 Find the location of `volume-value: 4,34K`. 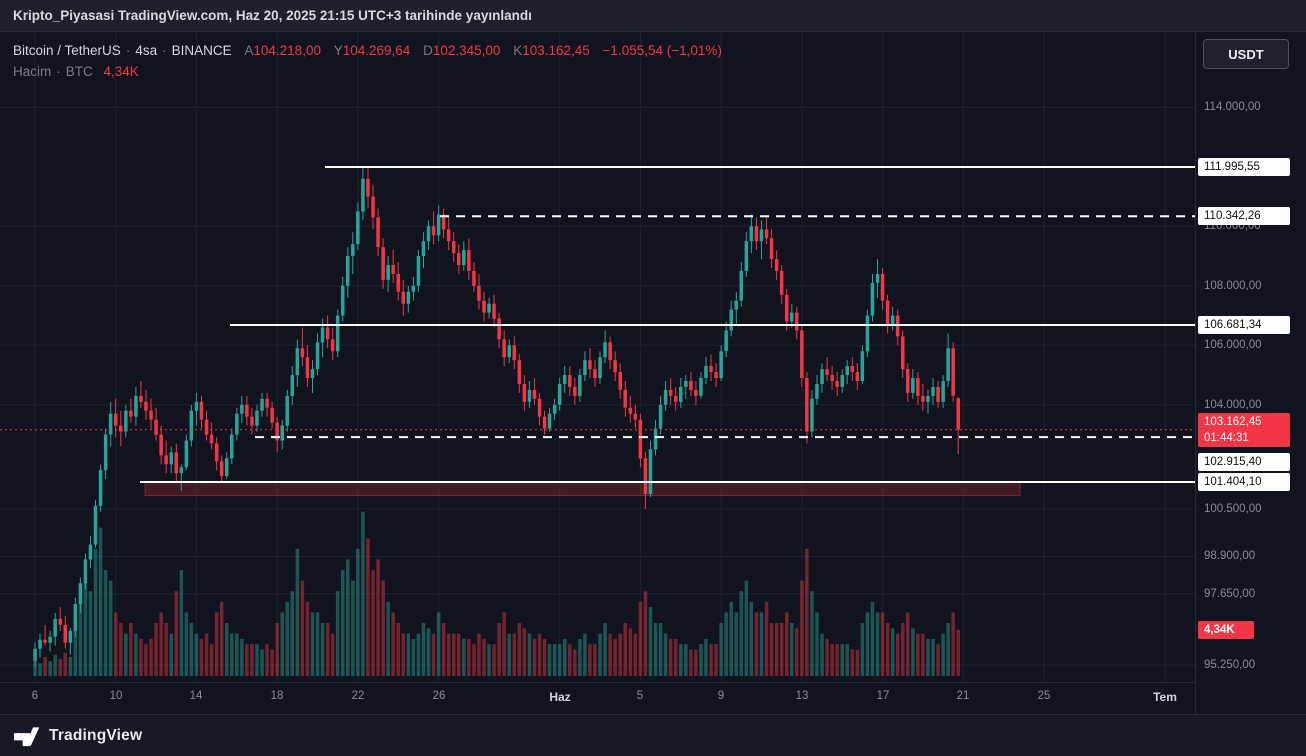

volume-value: 4,34K is located at coordinates (121, 71).